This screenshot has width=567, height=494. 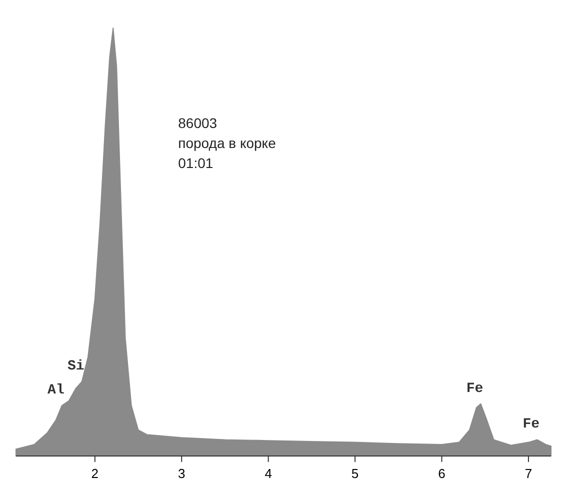 I want to click on x-tick-label: 5, so click(x=355, y=473).